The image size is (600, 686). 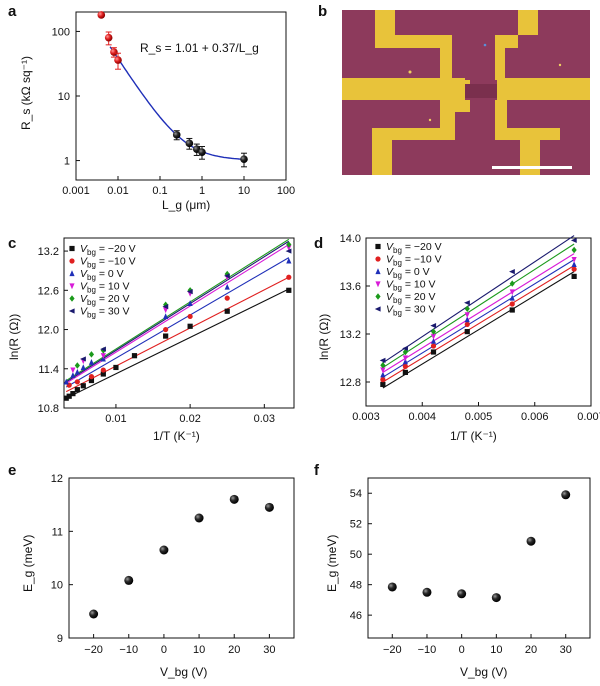 What do you see at coordinates (48, 409) in the screenshot?
I see `y-tick-label: 10.8` at bounding box center [48, 409].